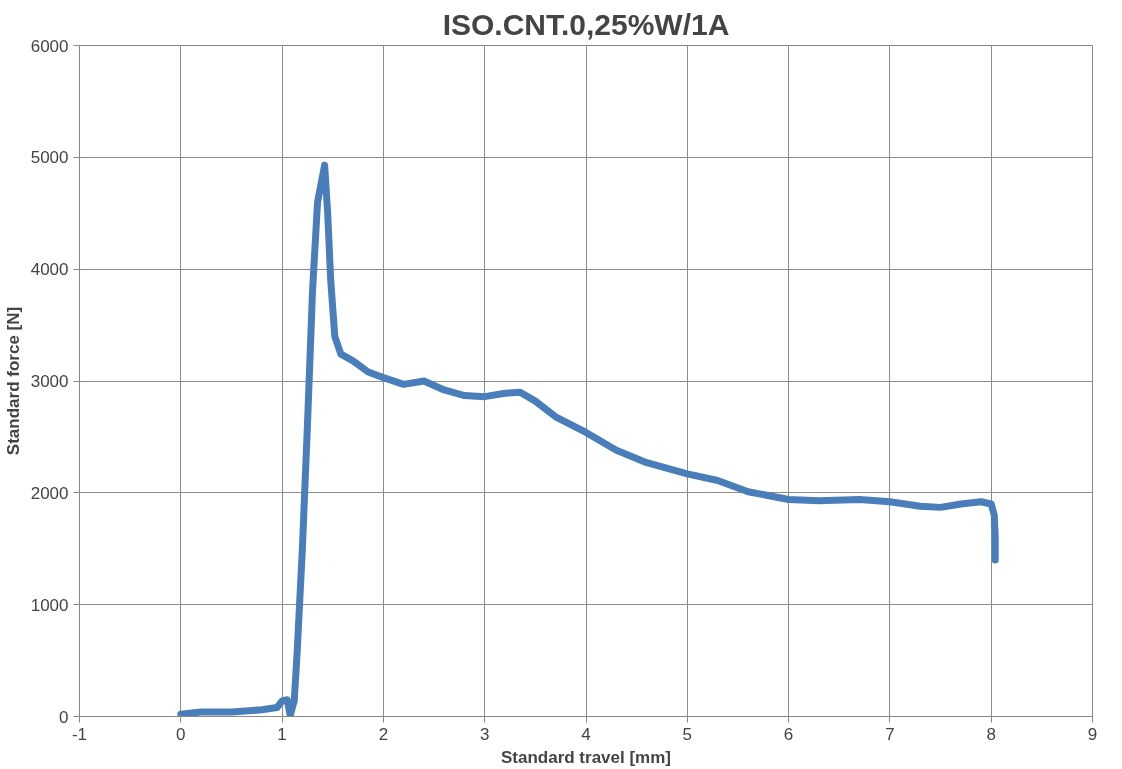 The width and height of the screenshot is (1122, 769). What do you see at coordinates (79, 734) in the screenshot?
I see `x-tick-label: -1` at bounding box center [79, 734].